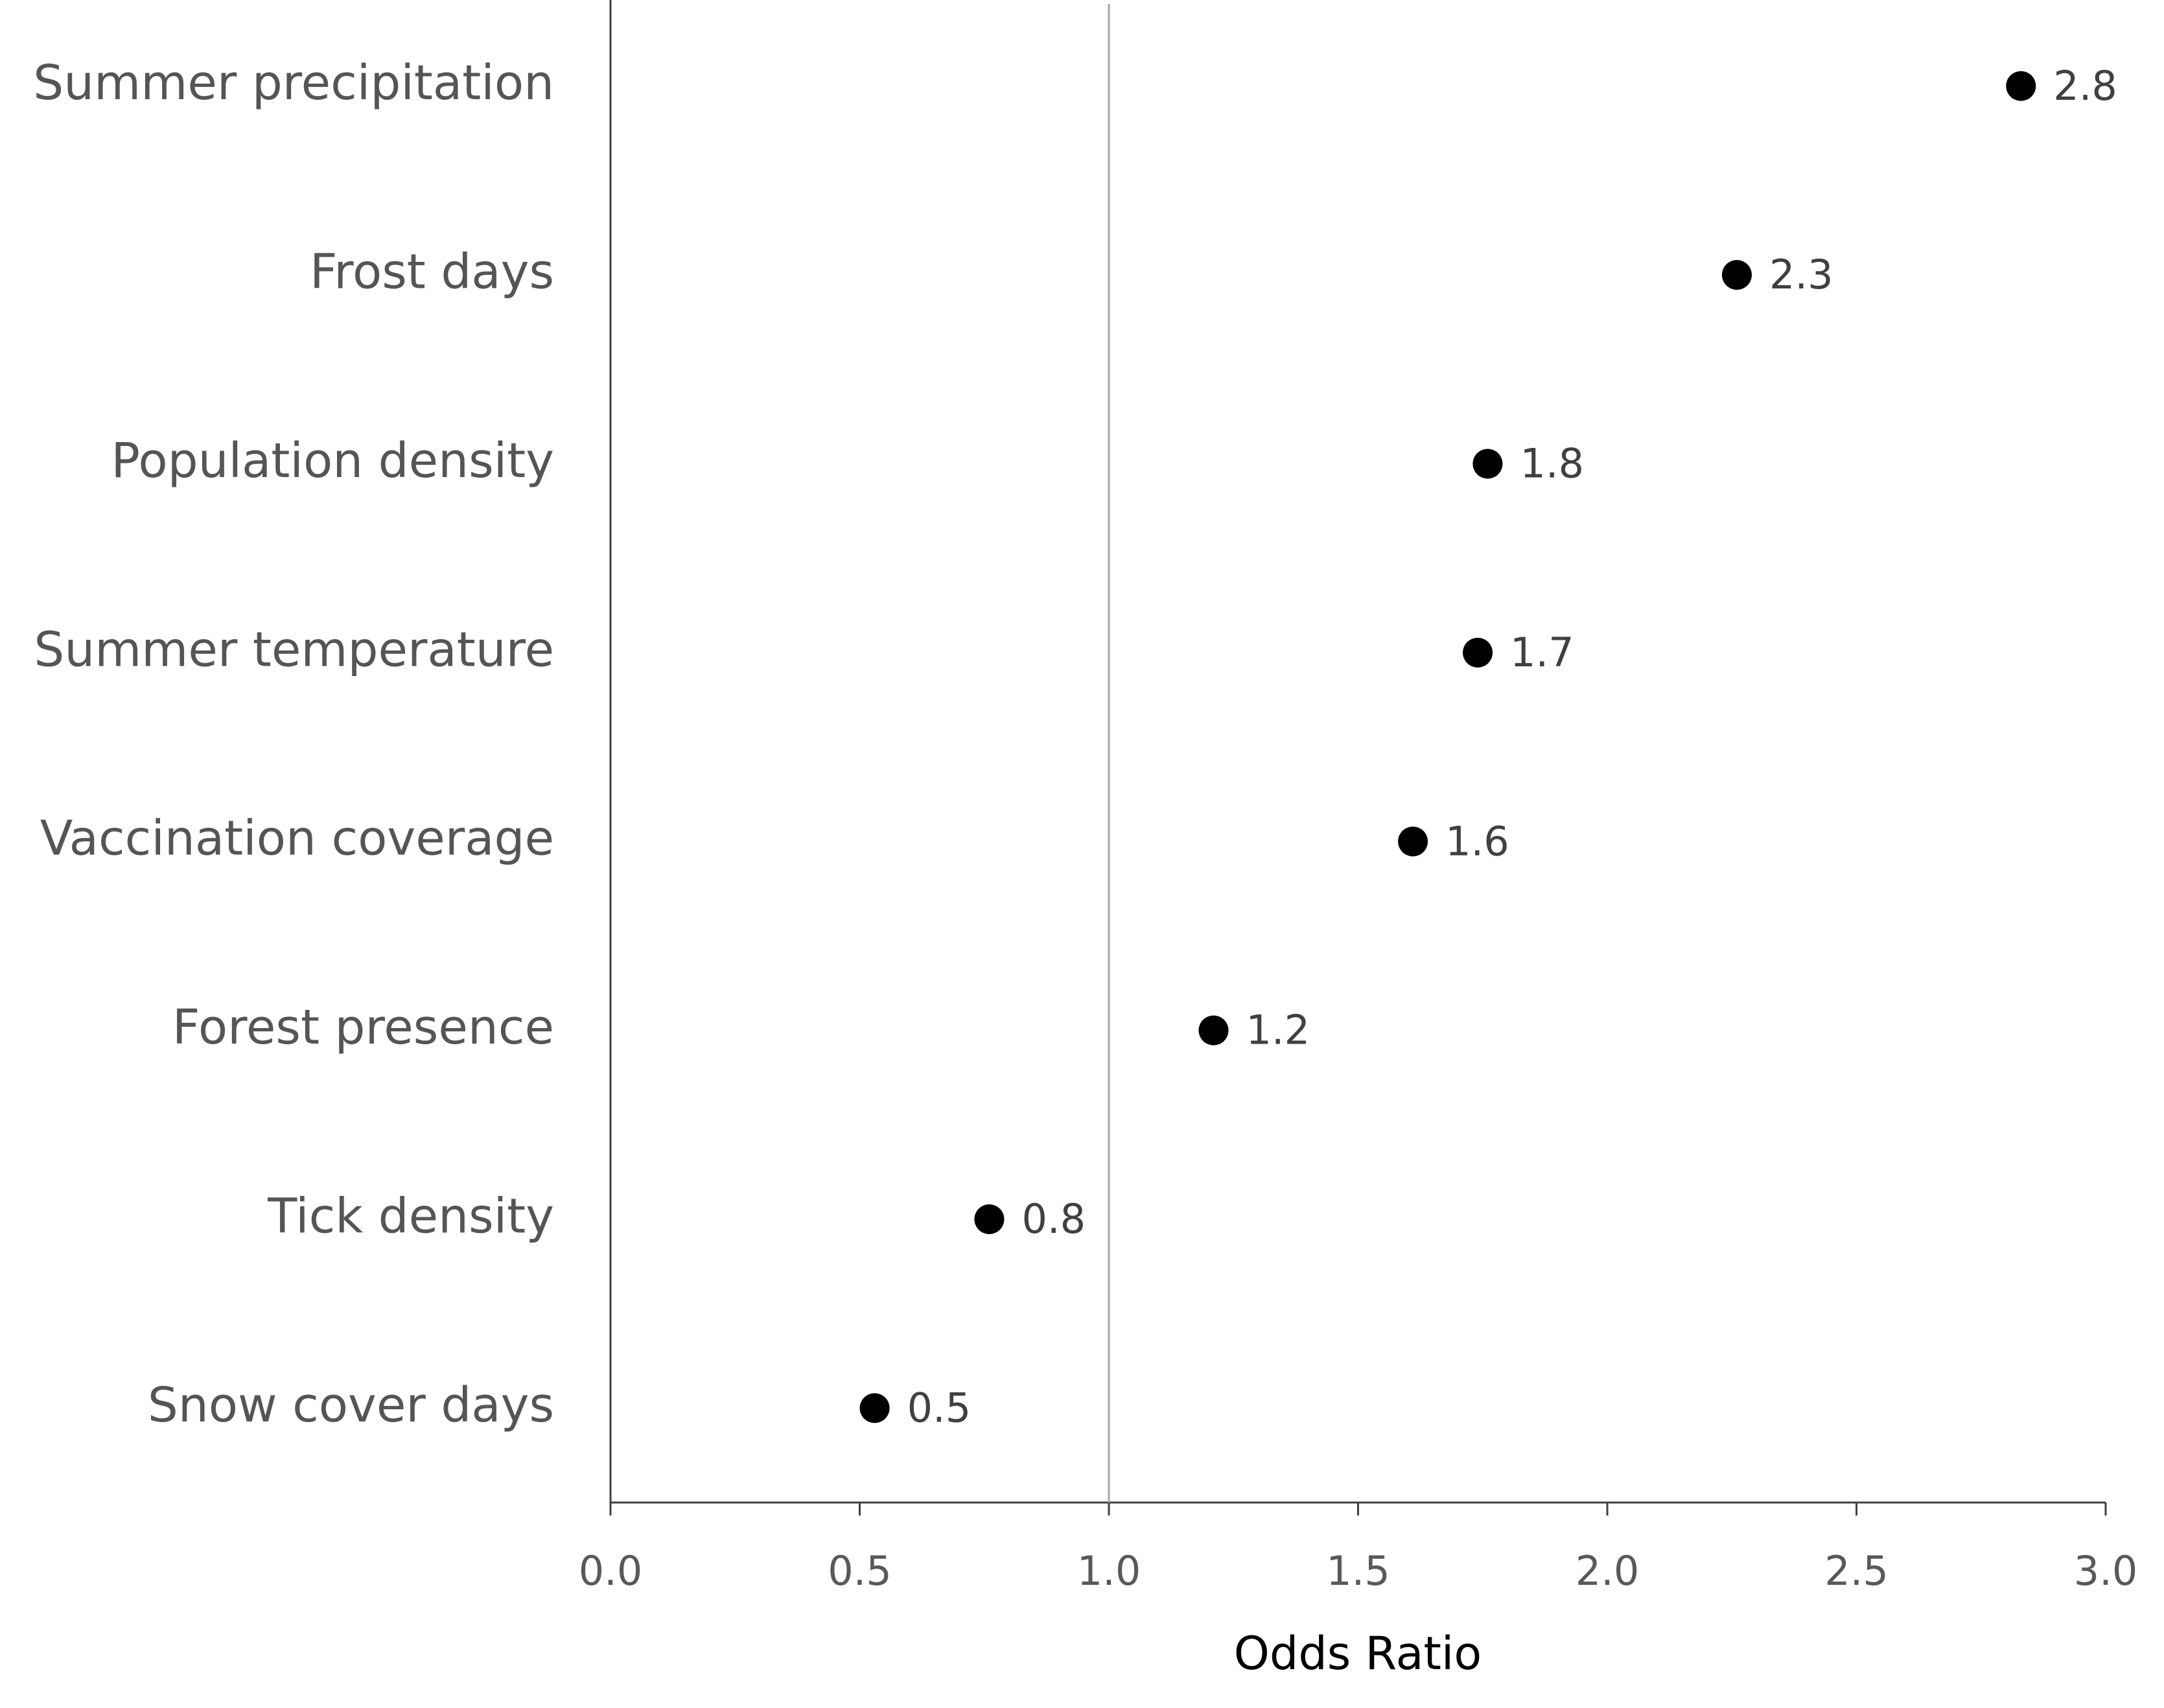 The width and height of the screenshot is (2164, 1708). What do you see at coordinates (294, 649) in the screenshot?
I see `category-label: Summer temperature` at bounding box center [294, 649].